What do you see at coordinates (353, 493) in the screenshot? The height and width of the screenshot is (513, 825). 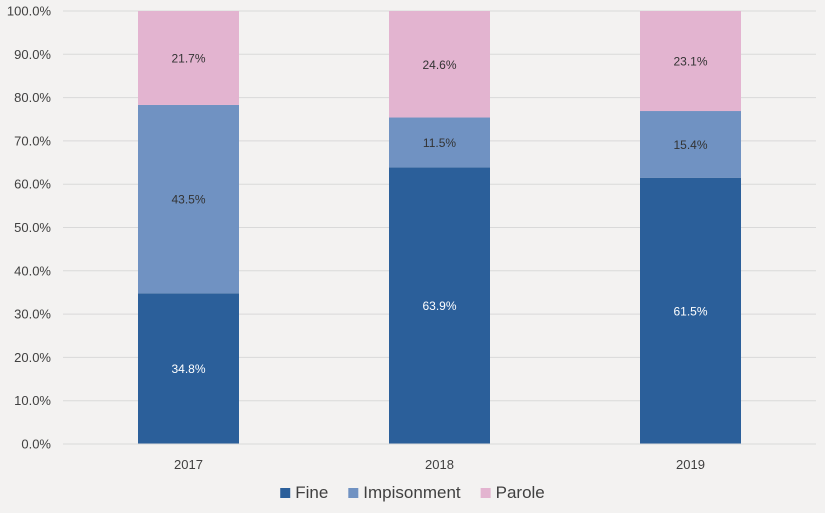 I see `legend-swatch-impisonment` at bounding box center [353, 493].